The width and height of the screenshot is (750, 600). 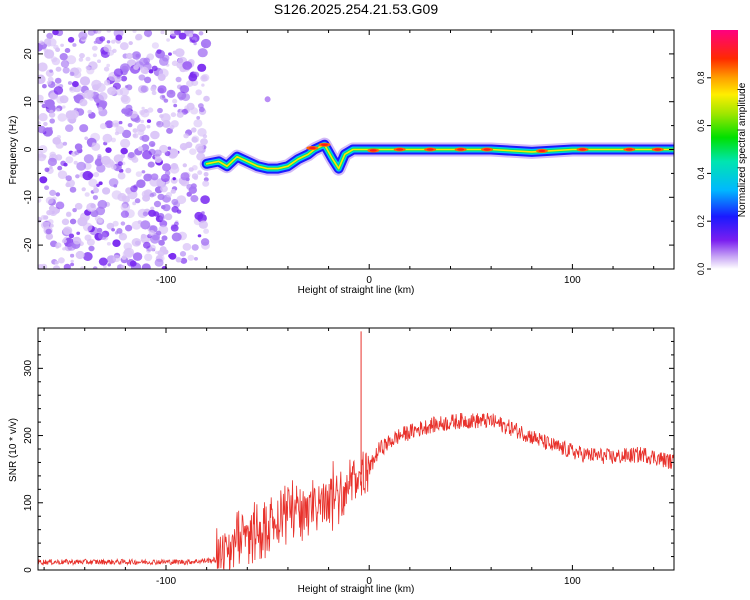 What do you see at coordinates (701, 221) in the screenshot?
I see `colorbar-tick-label: 0.2` at bounding box center [701, 221].